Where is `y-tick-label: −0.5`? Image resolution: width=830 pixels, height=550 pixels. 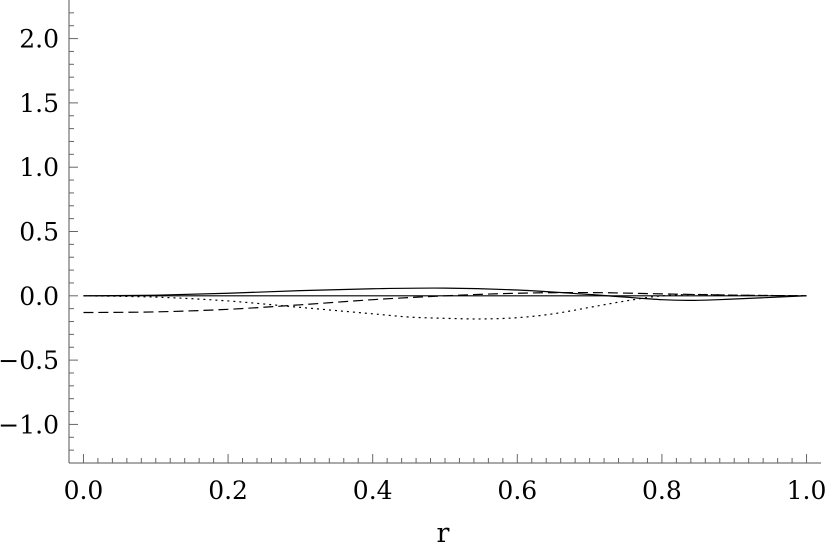
y-tick-label: −0.5 is located at coordinates (29, 360).